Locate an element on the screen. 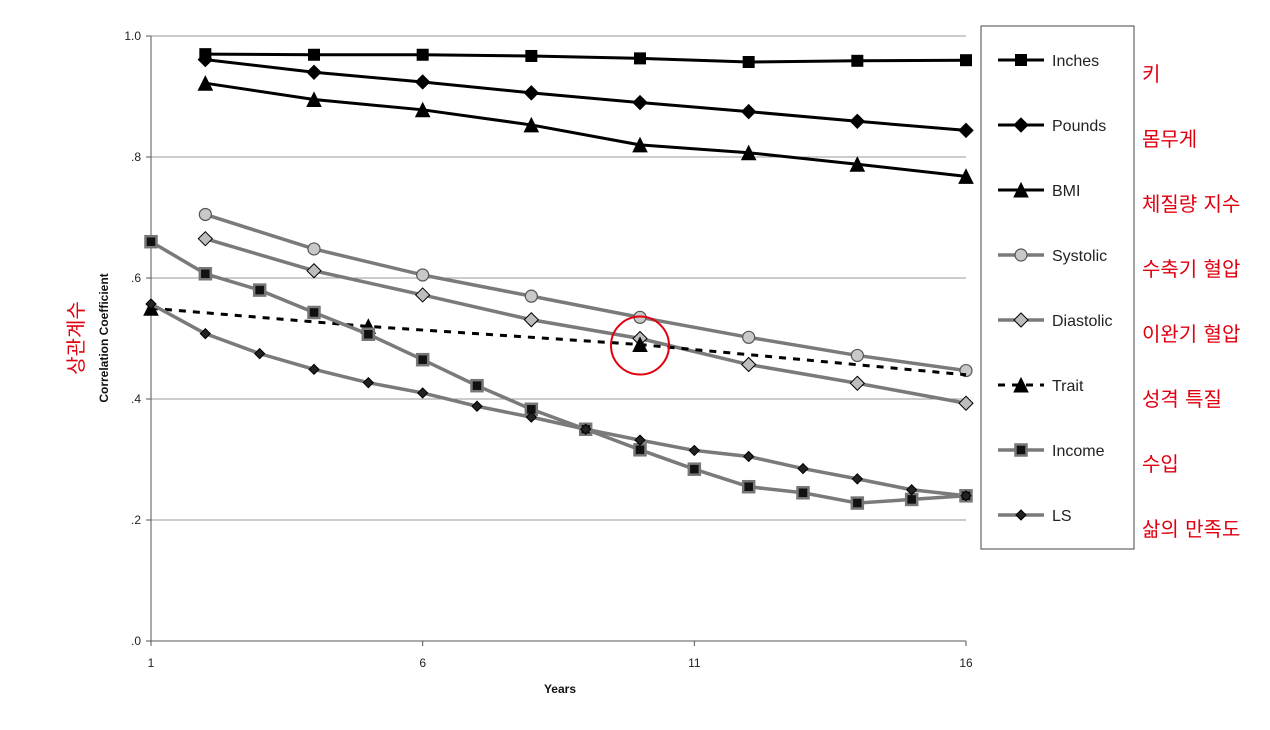 Image resolution: width=1270 pixels, height=730 pixels. legend-label: BMI is located at coordinates (1066, 191).